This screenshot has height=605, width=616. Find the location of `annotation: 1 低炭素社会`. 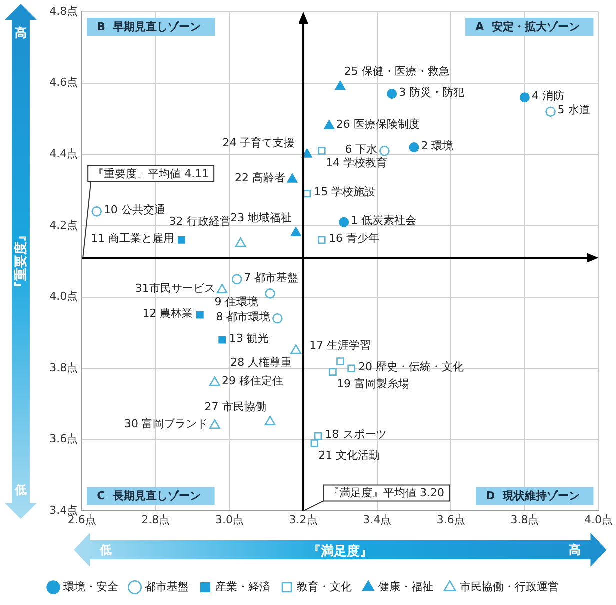

annotation: 1 低炭素社会 is located at coordinates (384, 221).